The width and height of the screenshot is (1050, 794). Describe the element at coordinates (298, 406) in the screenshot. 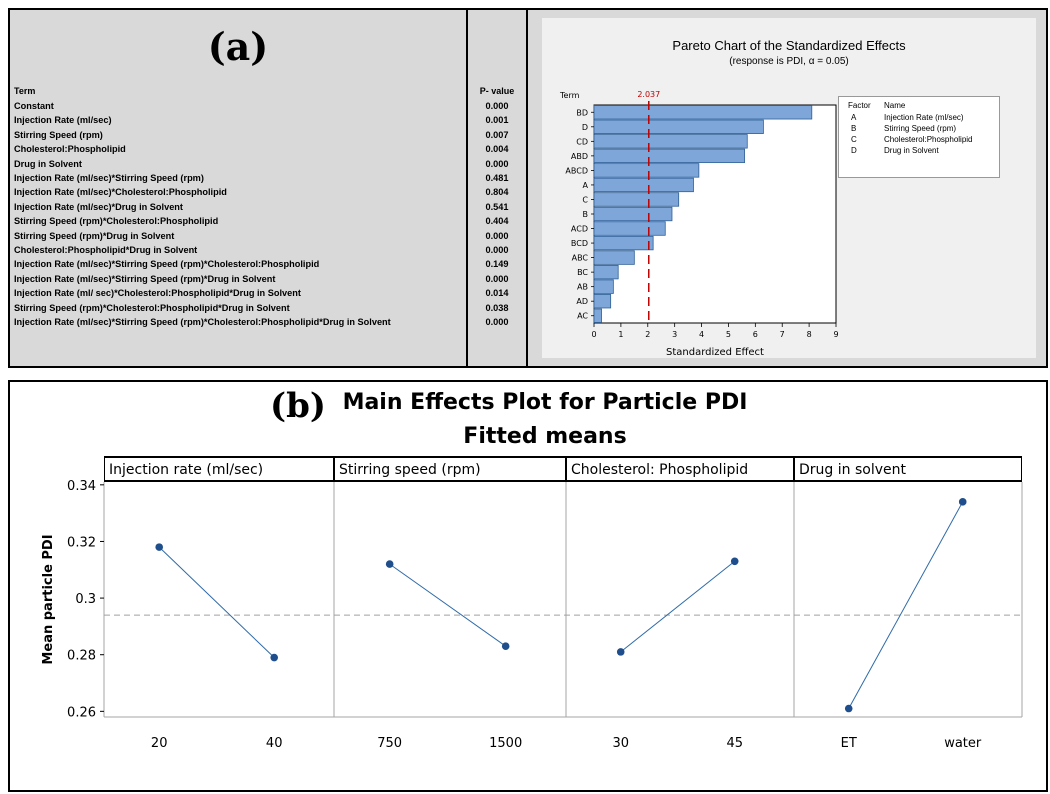

I see `panel-b-label: (b)` at that location.